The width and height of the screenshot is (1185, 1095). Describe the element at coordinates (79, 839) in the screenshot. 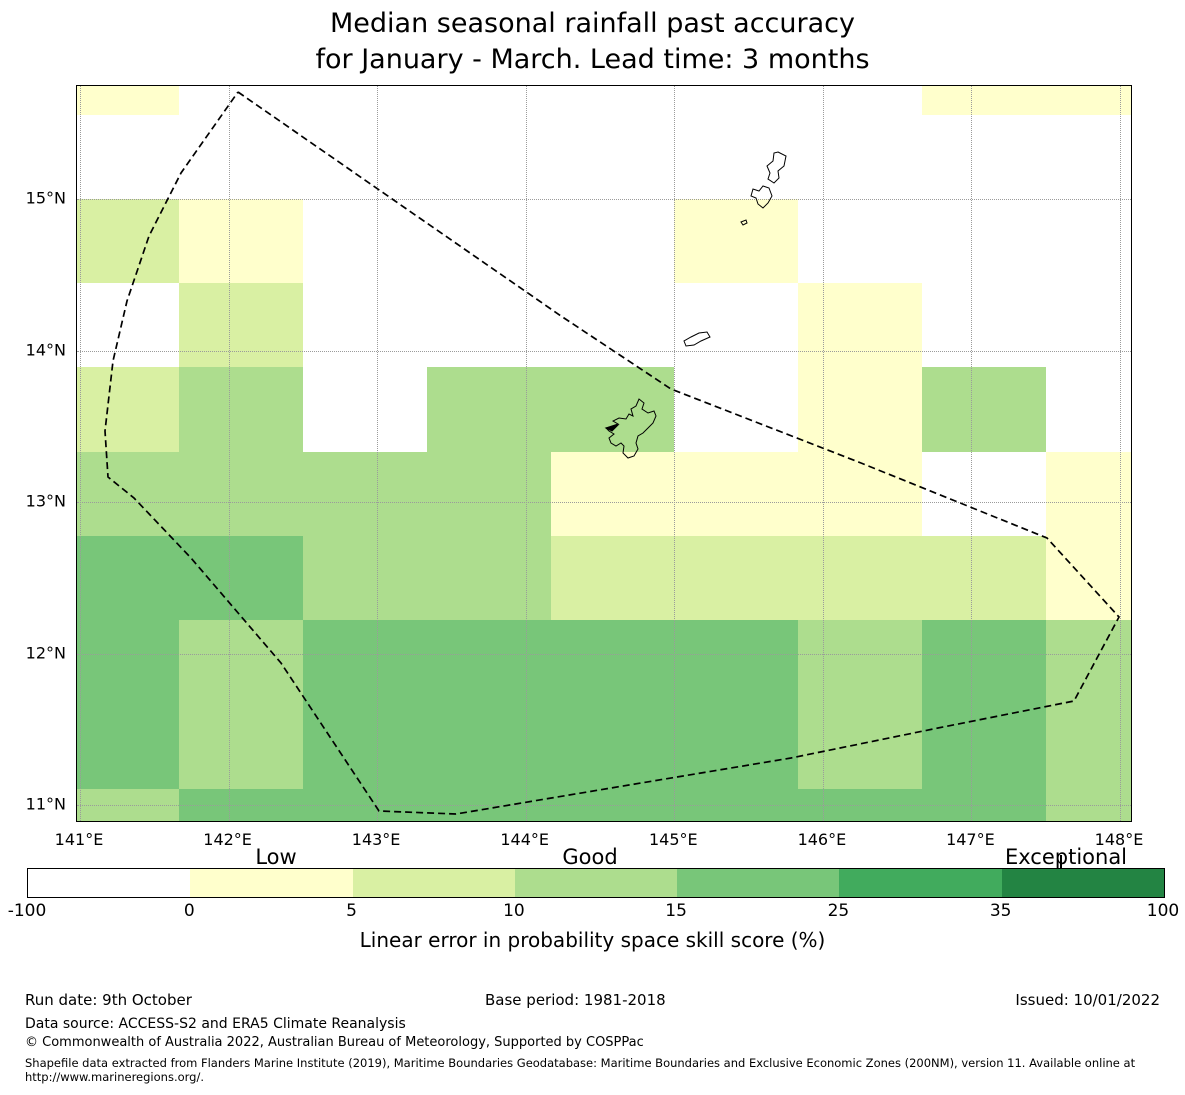

I see `x-tick-label: 141°E` at that location.